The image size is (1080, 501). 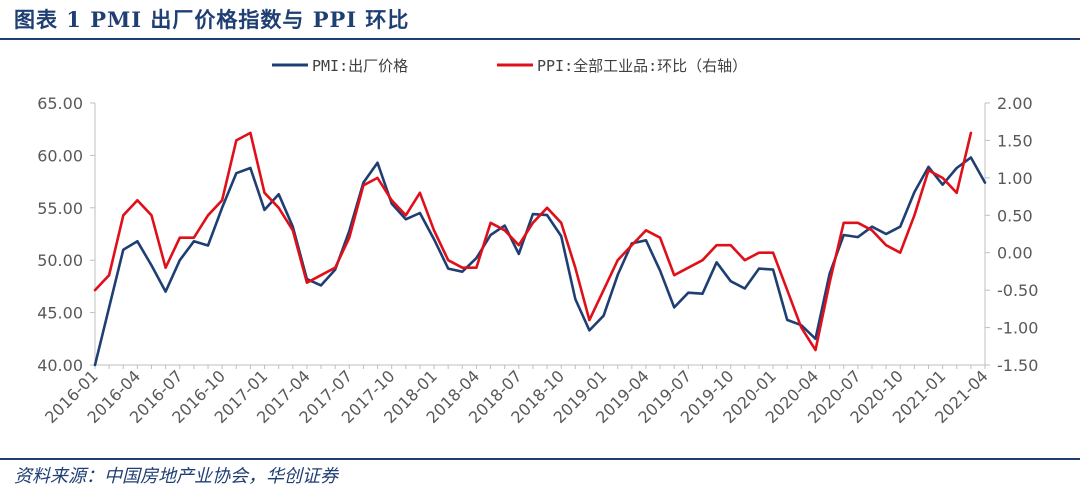 I want to click on source-rule, so click(x=540, y=459).